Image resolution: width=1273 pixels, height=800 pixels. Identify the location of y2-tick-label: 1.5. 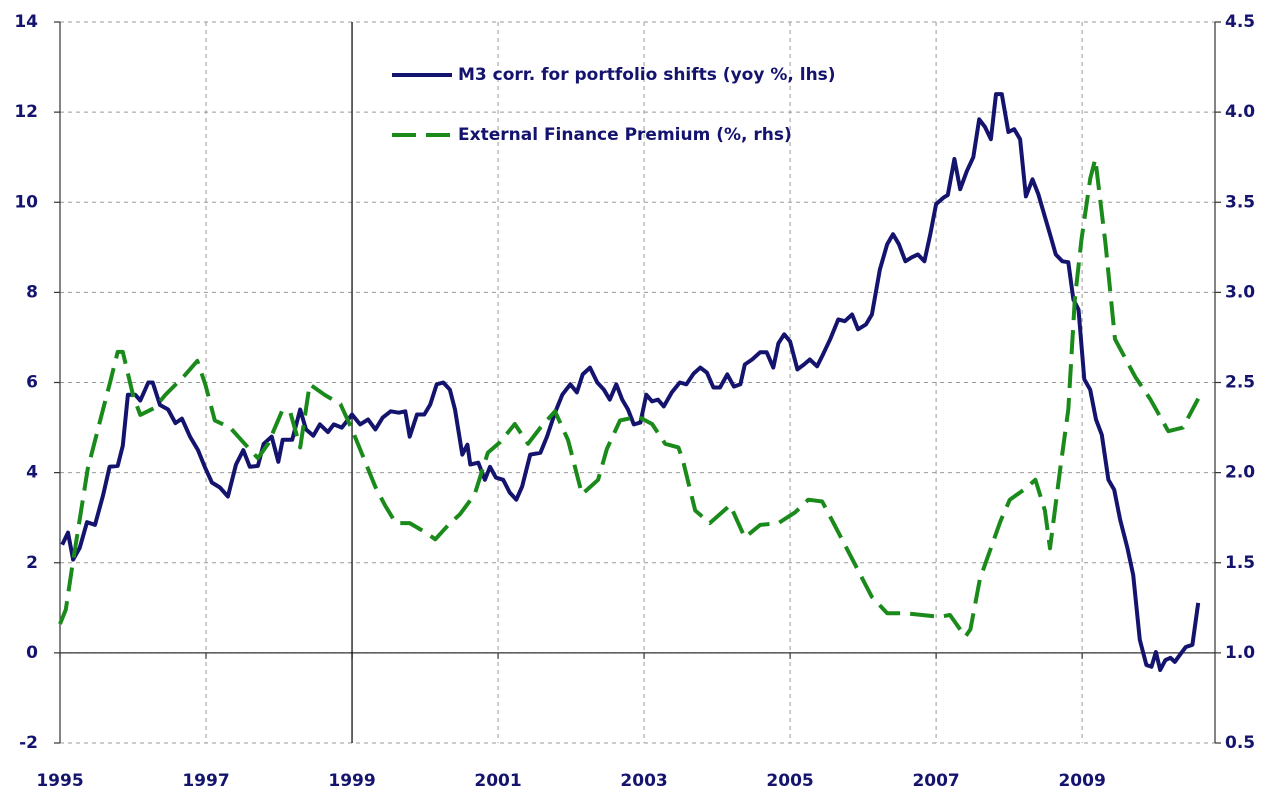
(1240, 563).